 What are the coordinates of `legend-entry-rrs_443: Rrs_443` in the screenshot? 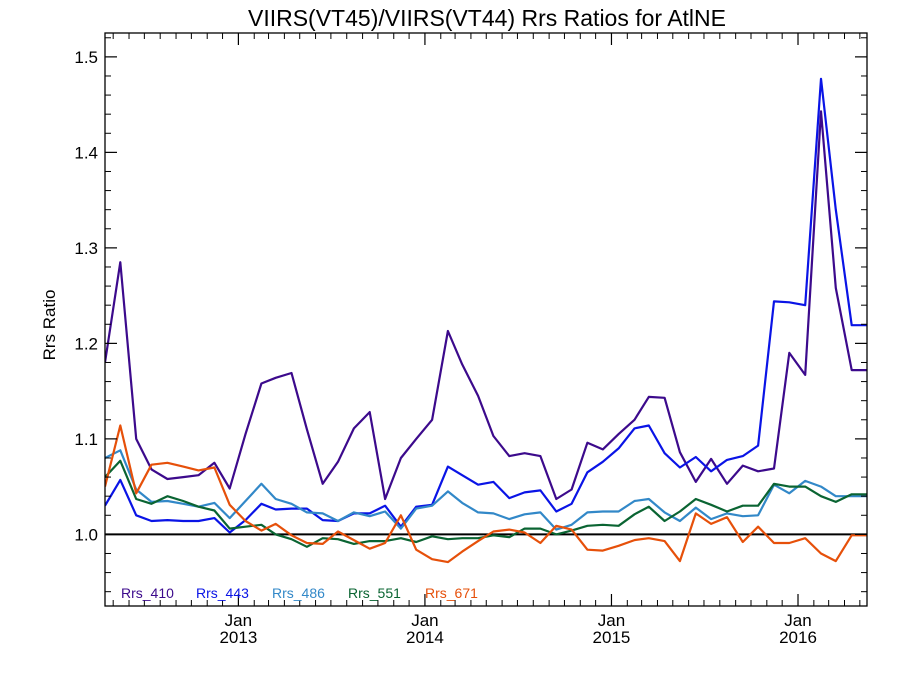 It's located at (222, 593).